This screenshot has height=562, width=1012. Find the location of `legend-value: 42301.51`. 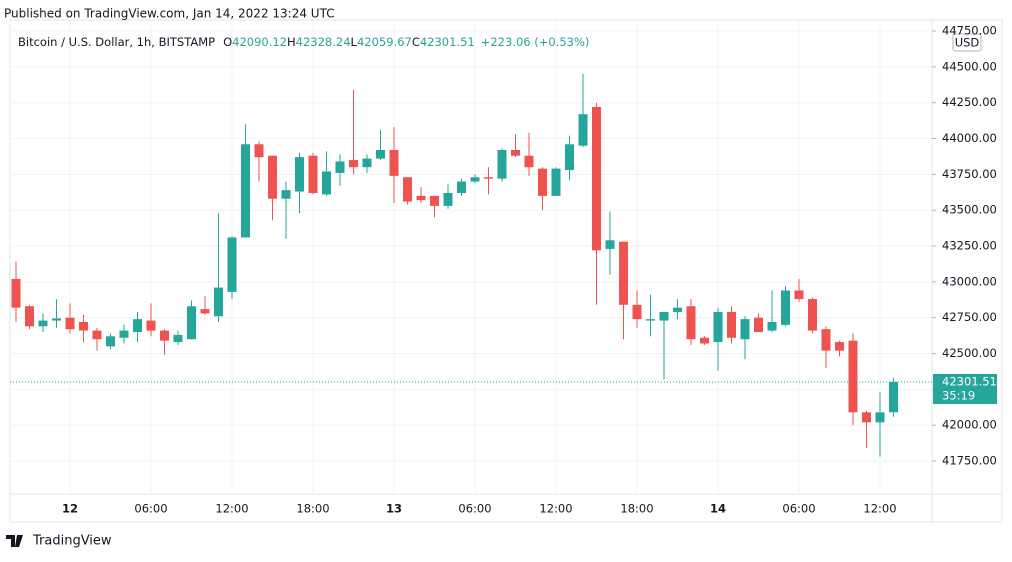

legend-value: 42301.51 is located at coordinates (447, 42).